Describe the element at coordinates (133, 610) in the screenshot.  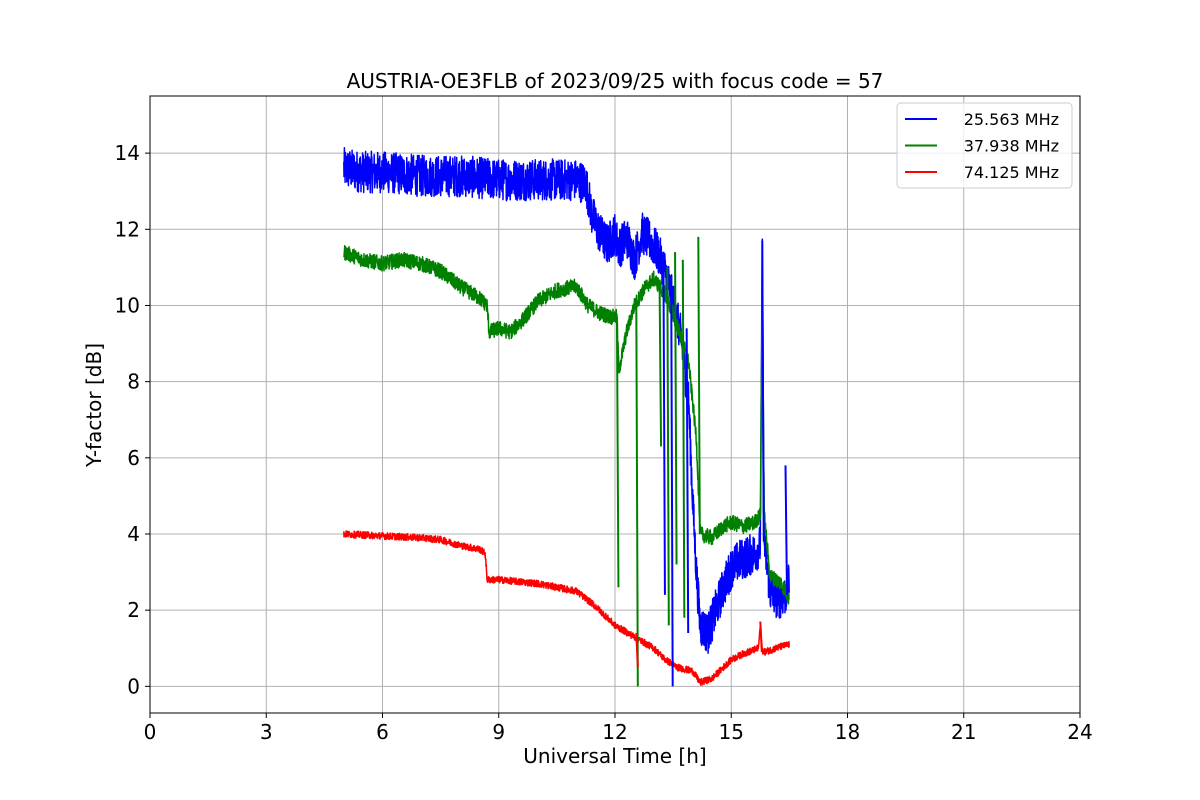
I see `y-tick-label: 2` at that location.